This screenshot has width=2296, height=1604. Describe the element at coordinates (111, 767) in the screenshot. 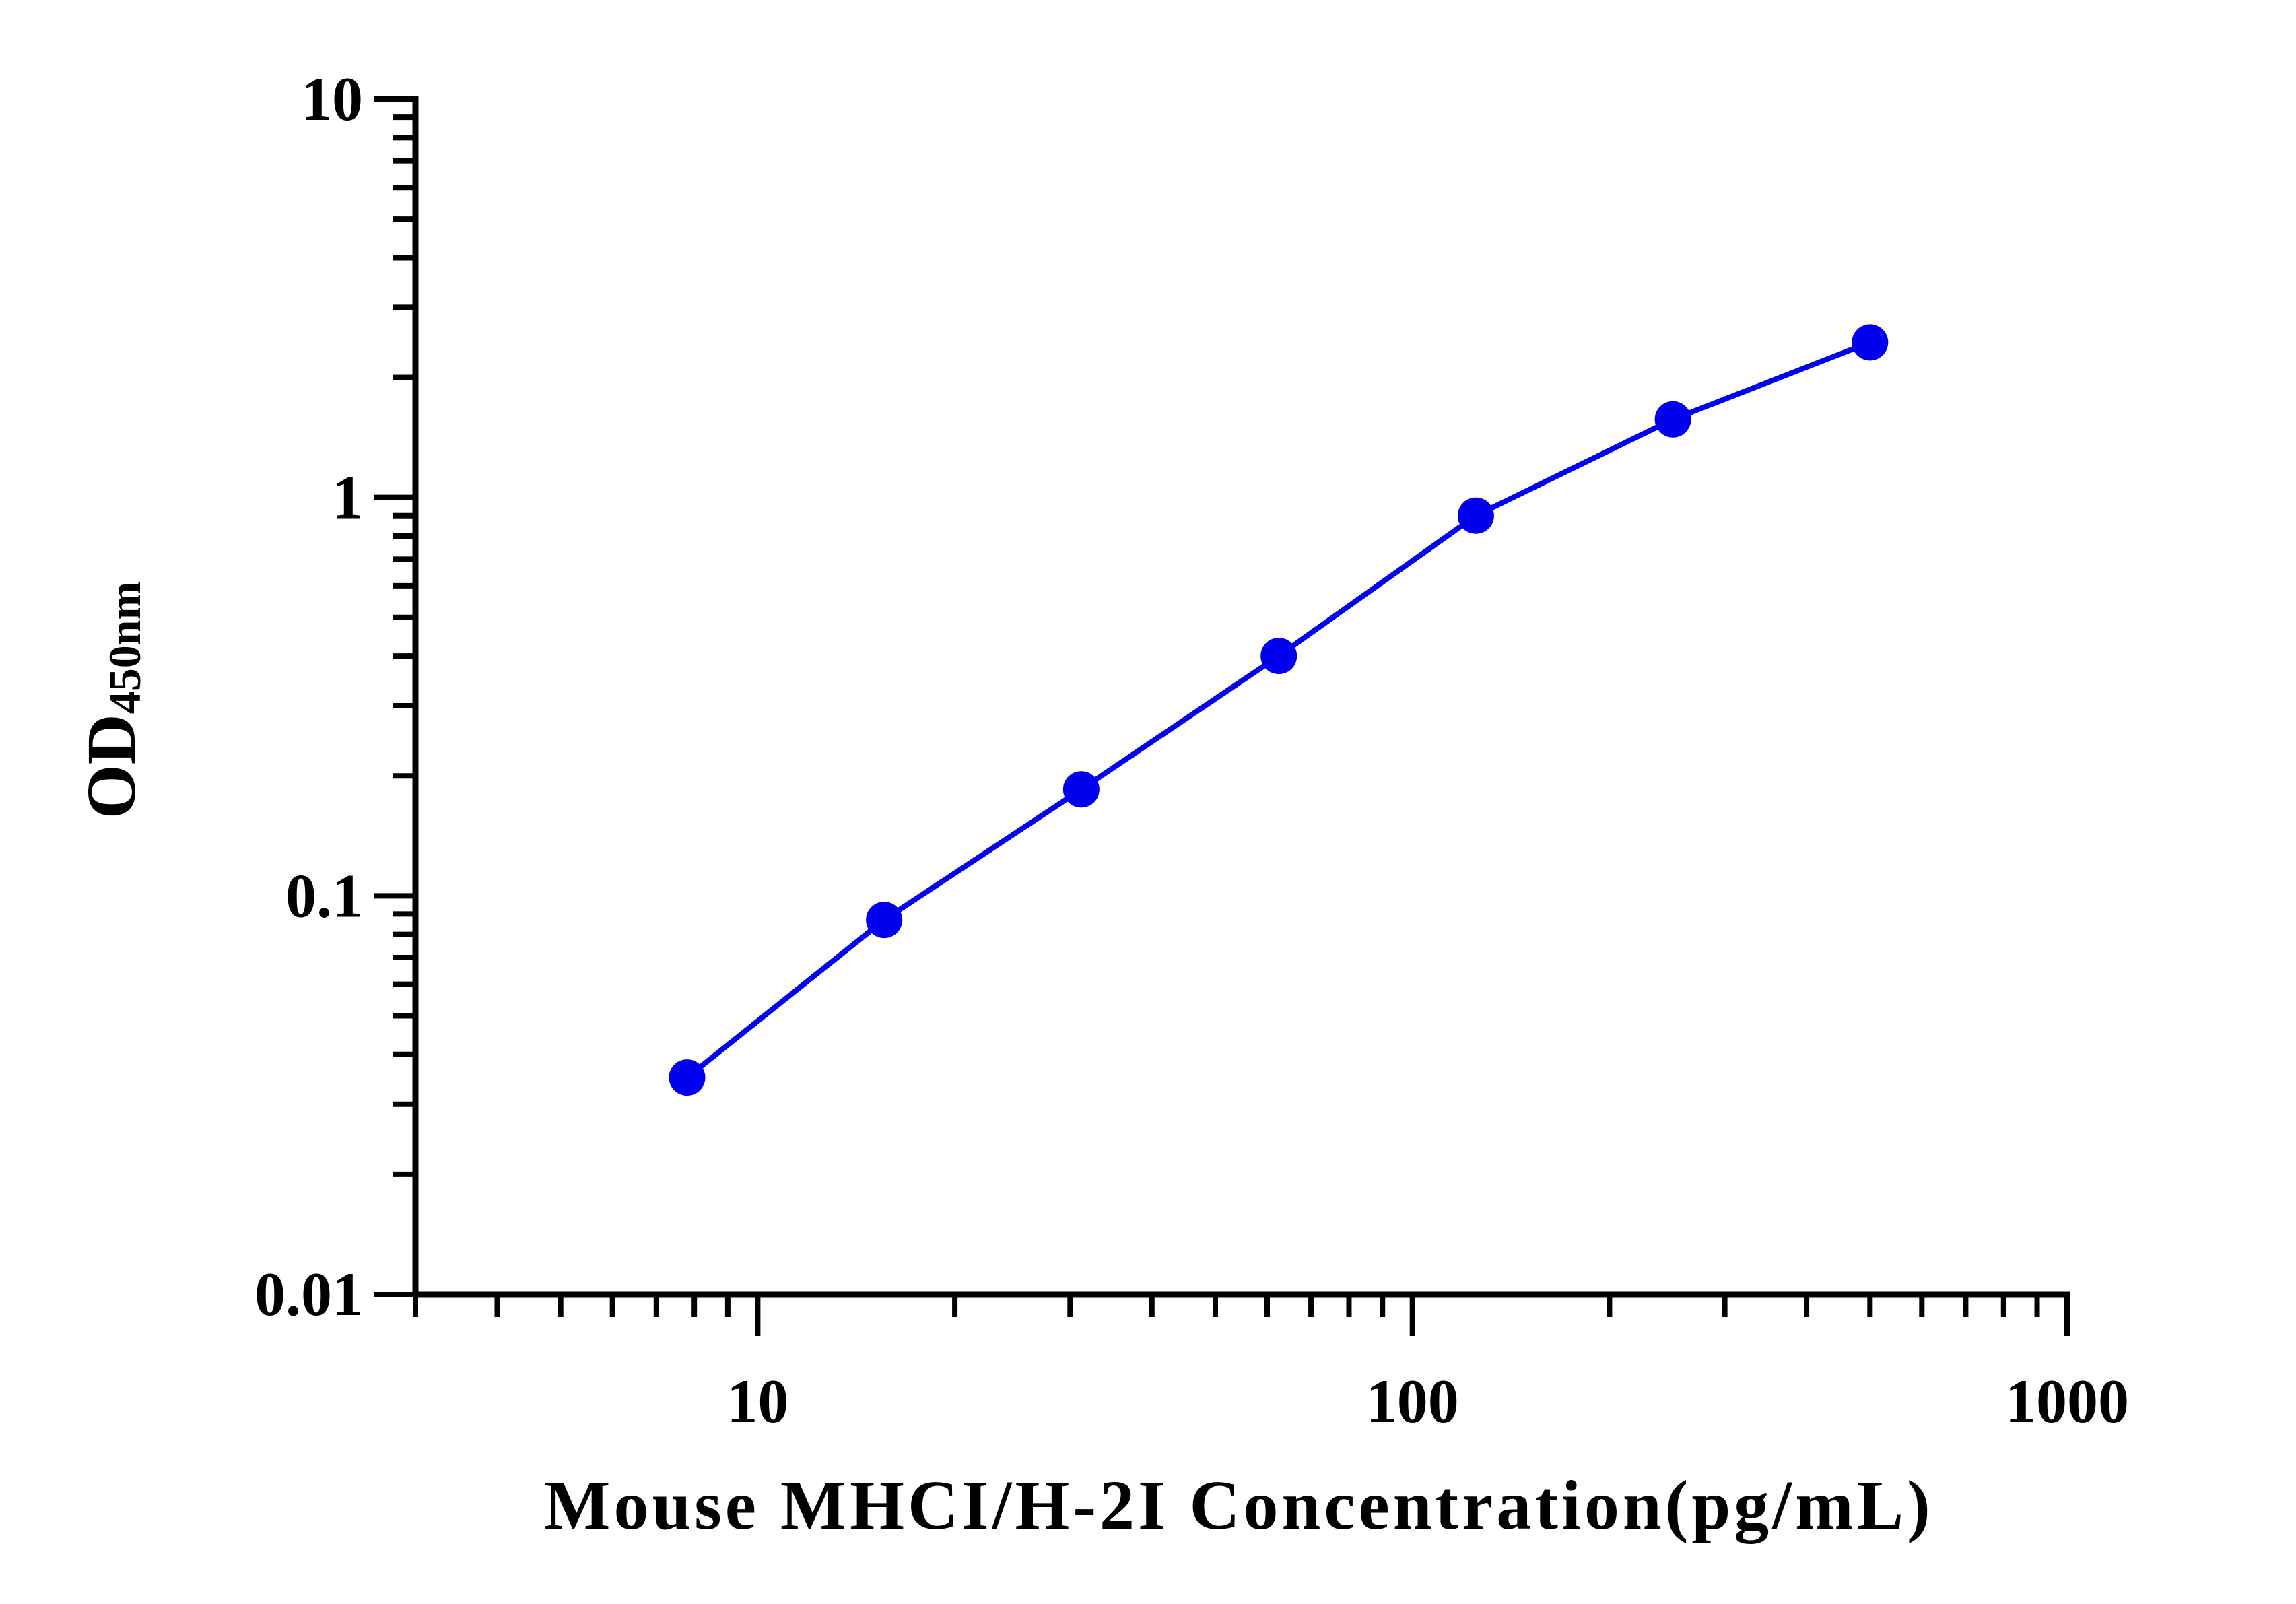

I see `y-axis-title-main: OD` at that location.